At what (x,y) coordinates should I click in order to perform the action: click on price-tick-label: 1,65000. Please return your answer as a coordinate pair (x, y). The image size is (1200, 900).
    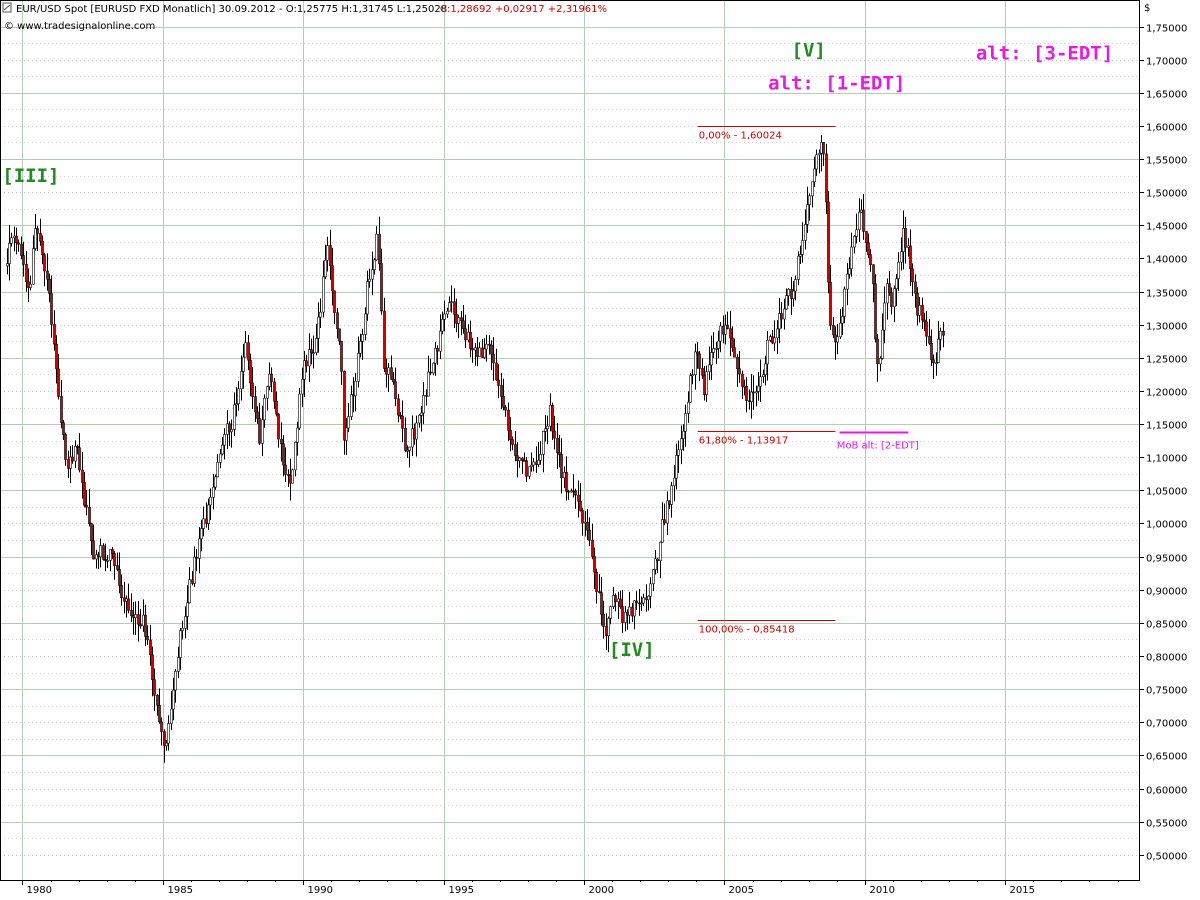
    Looking at the image, I should click on (1166, 95).